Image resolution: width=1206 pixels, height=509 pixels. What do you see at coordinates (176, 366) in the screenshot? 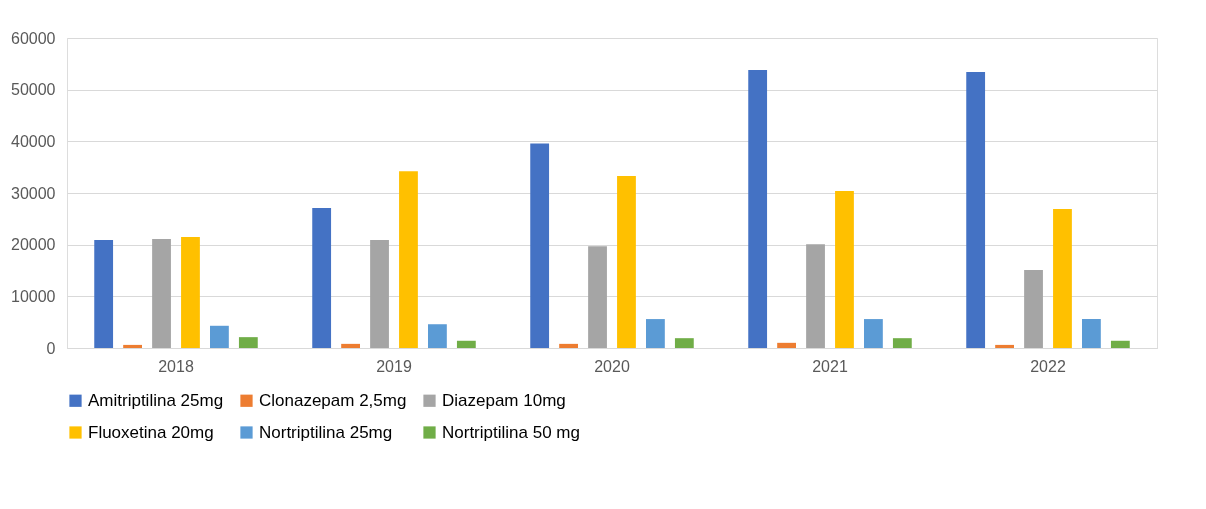
I see `x-tick-label: 2018` at bounding box center [176, 366].